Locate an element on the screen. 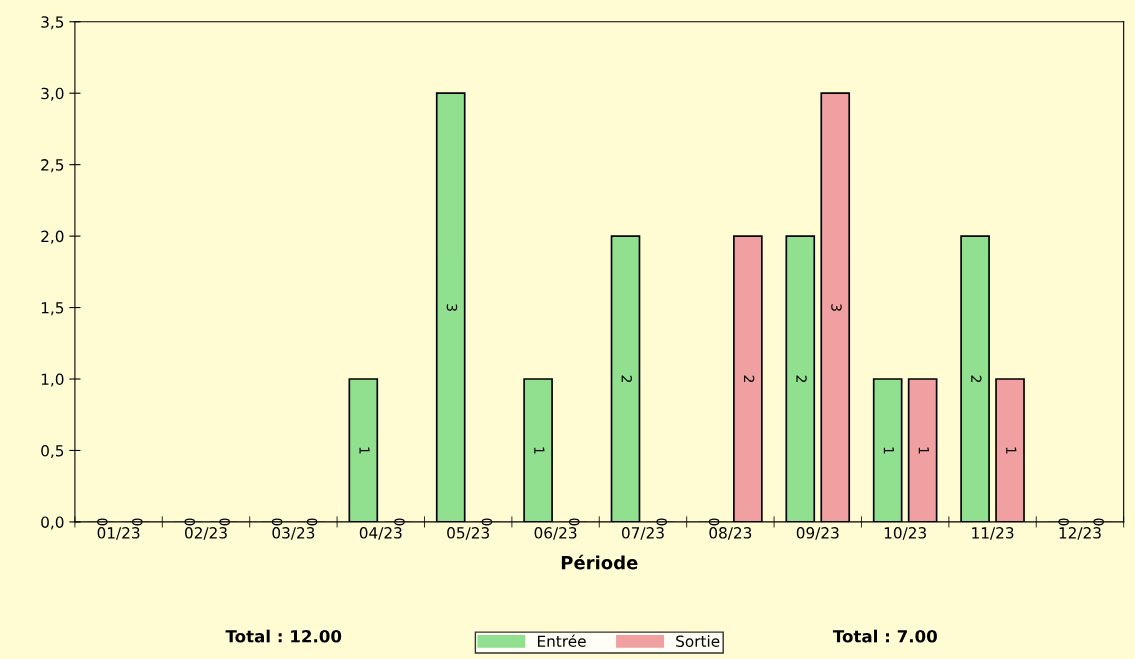 This screenshot has height=659, width=1135. x-tick-label: 05/23 is located at coordinates (468, 533).